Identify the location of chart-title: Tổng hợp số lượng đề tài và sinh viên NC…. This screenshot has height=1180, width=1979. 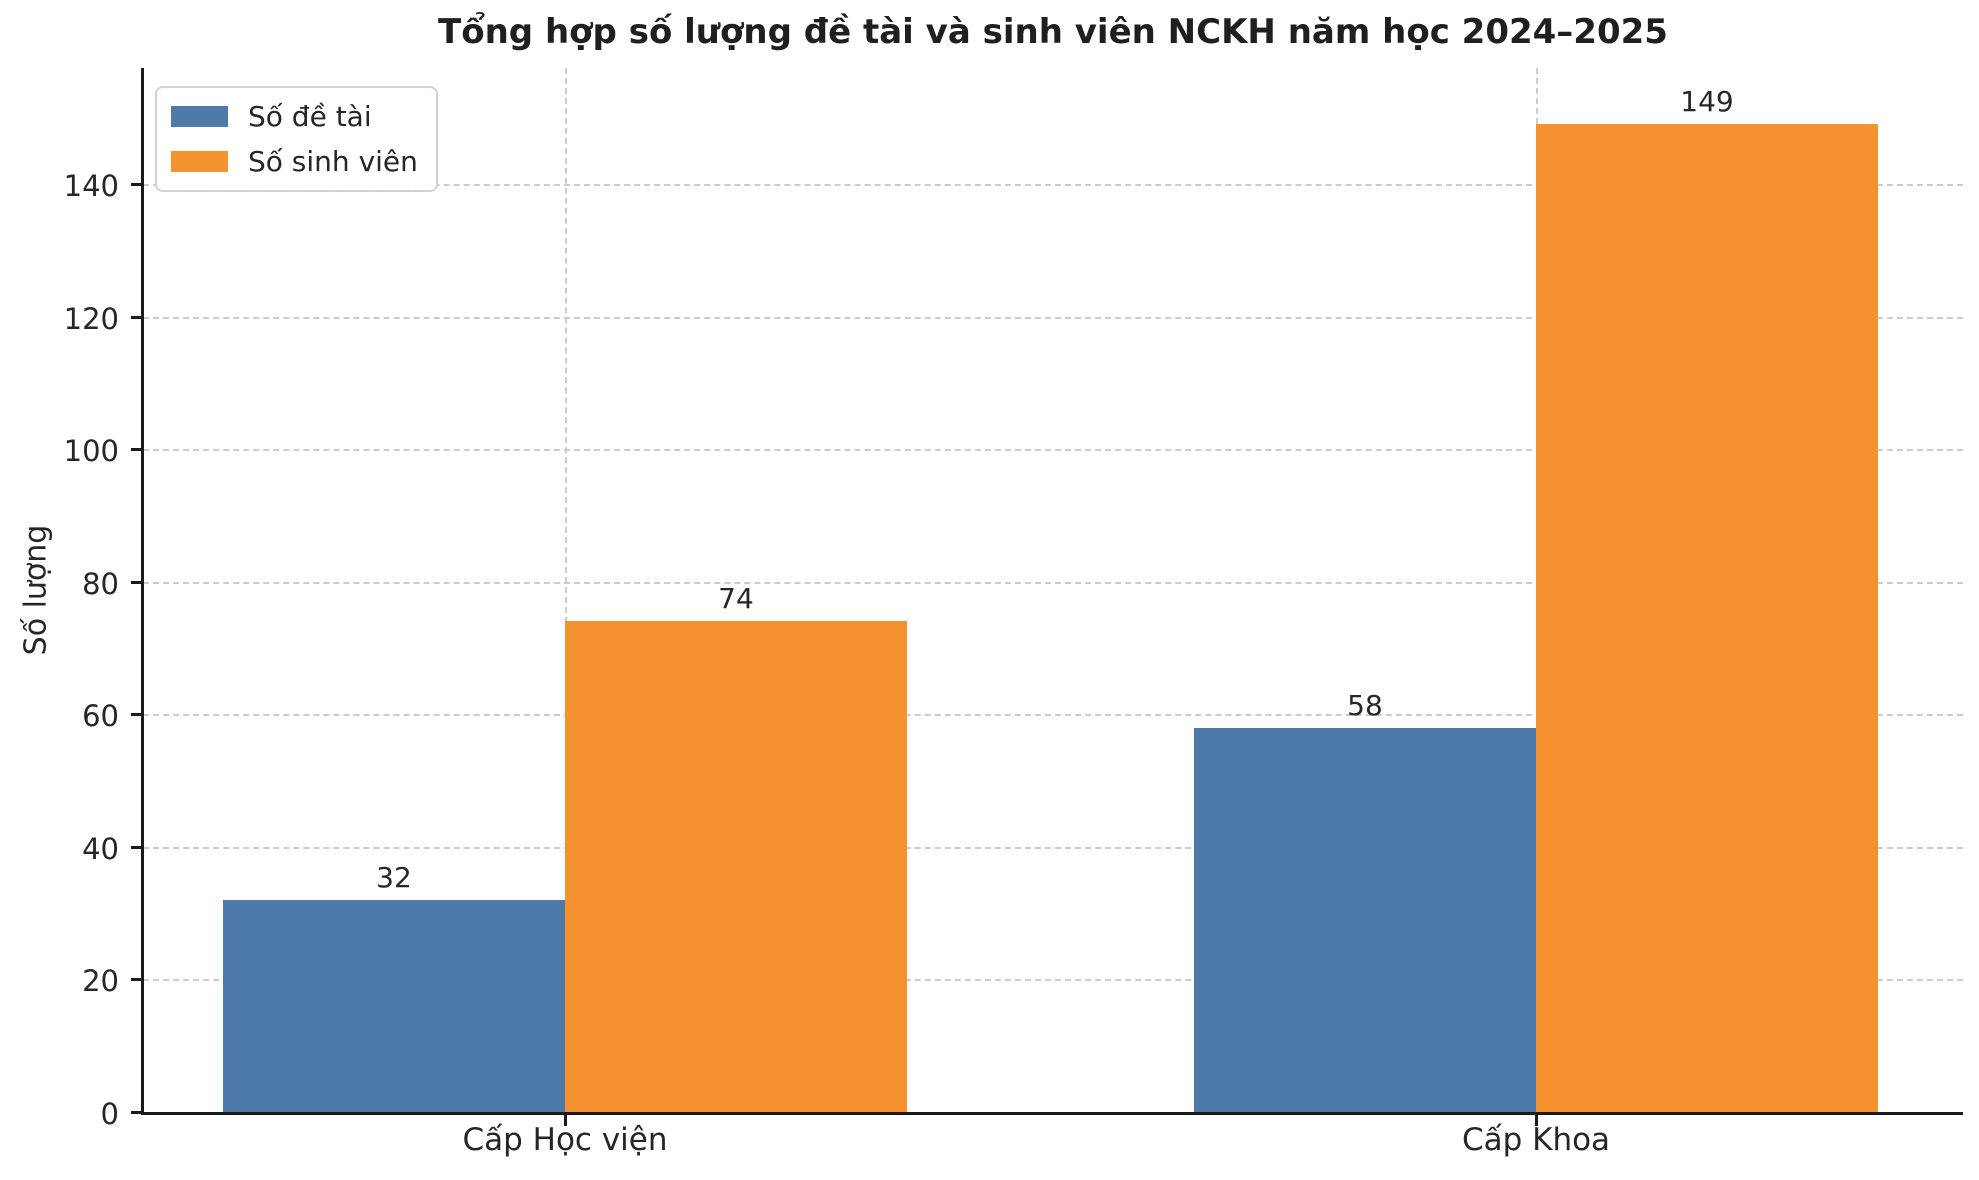
(1053, 32).